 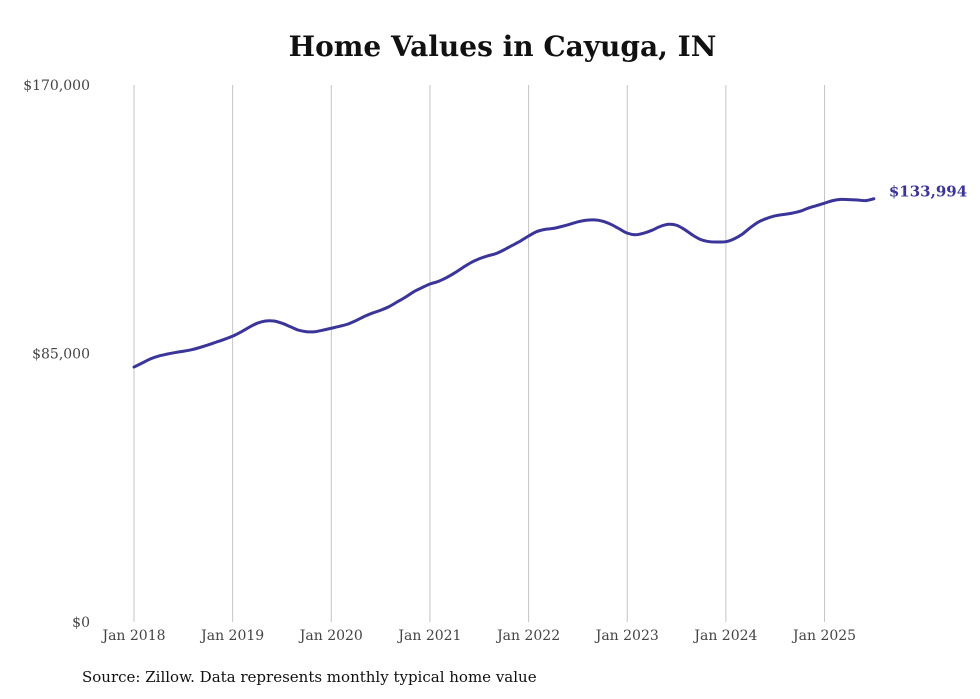 I want to click on chart-title: Home Values in Cayuga, IN, so click(x=502, y=46).